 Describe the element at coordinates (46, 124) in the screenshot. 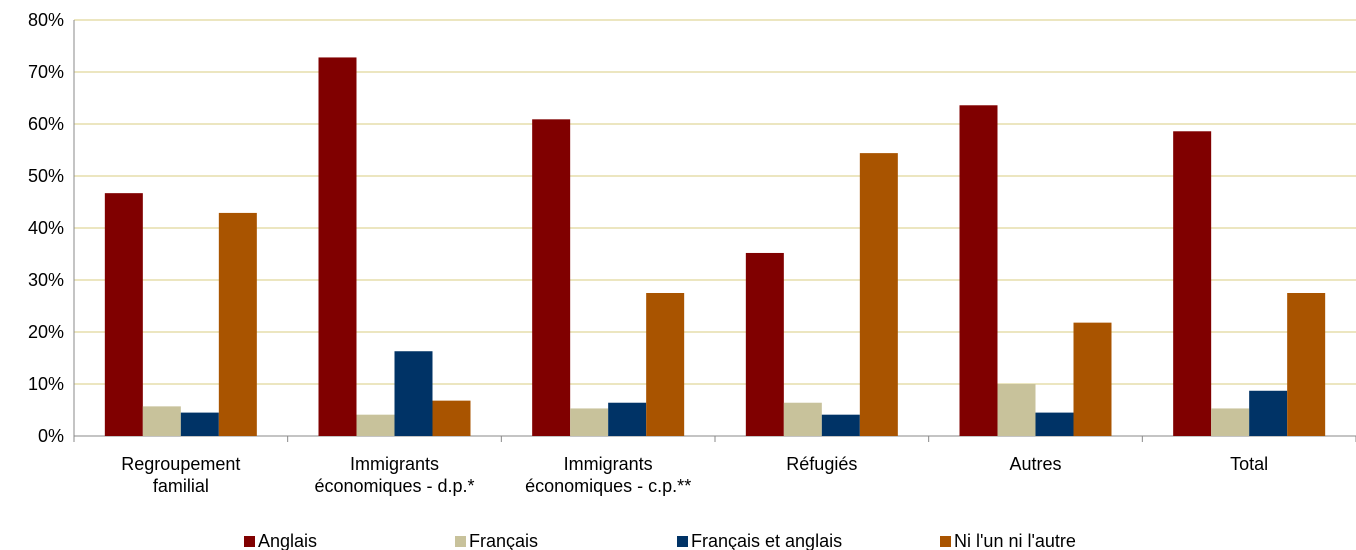

I see `y-tick-label: 60%` at that location.